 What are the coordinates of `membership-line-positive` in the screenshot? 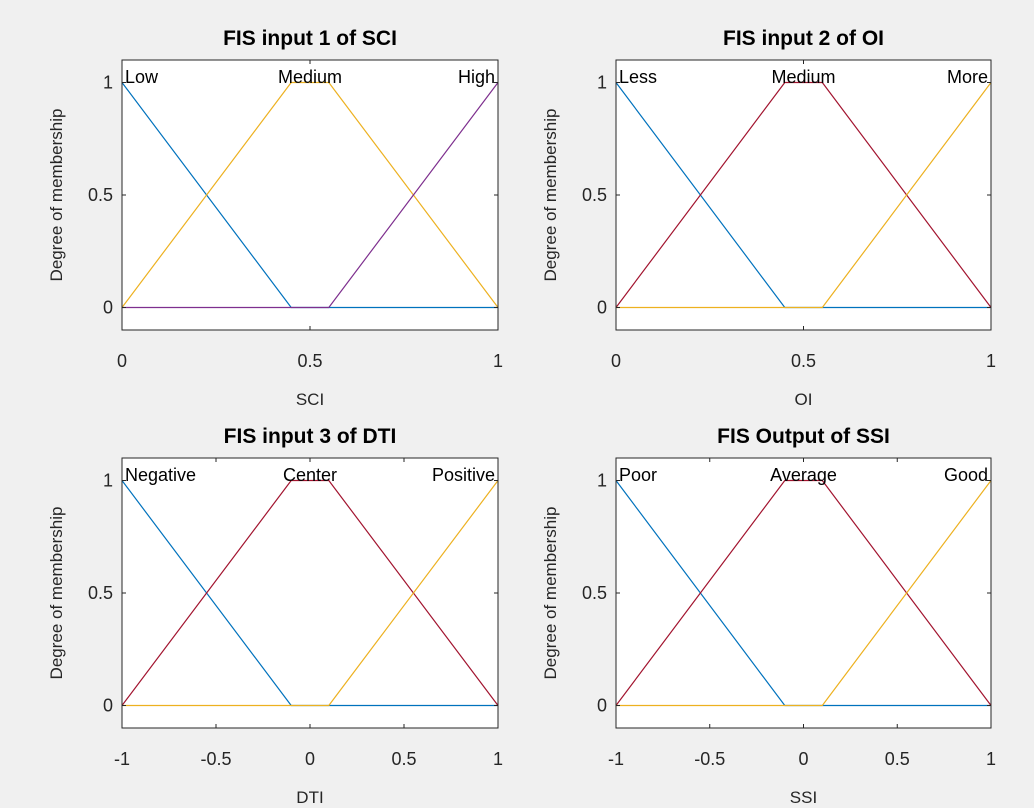 It's located at (310, 593).